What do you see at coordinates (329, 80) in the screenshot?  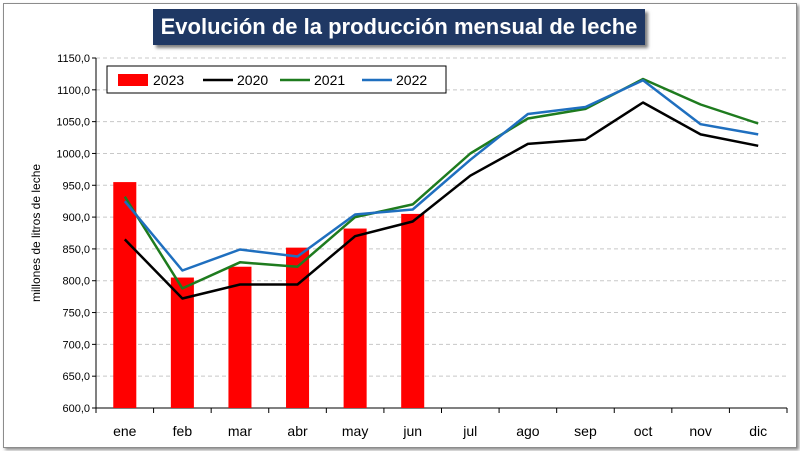 I see `legend-label-2021: 2021` at bounding box center [329, 80].